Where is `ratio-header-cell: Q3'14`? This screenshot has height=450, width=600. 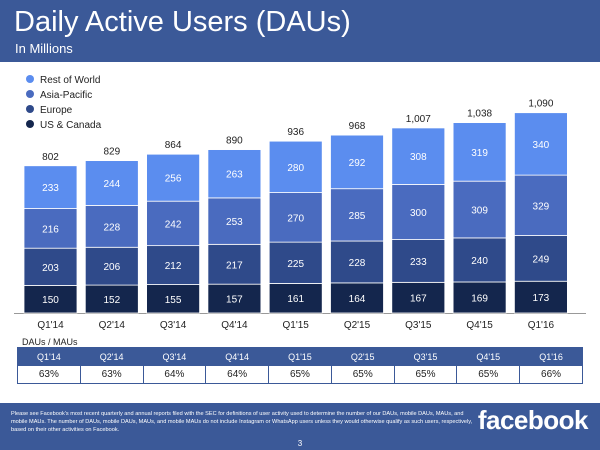 ratio-header-cell: Q3'14 is located at coordinates (174, 356).